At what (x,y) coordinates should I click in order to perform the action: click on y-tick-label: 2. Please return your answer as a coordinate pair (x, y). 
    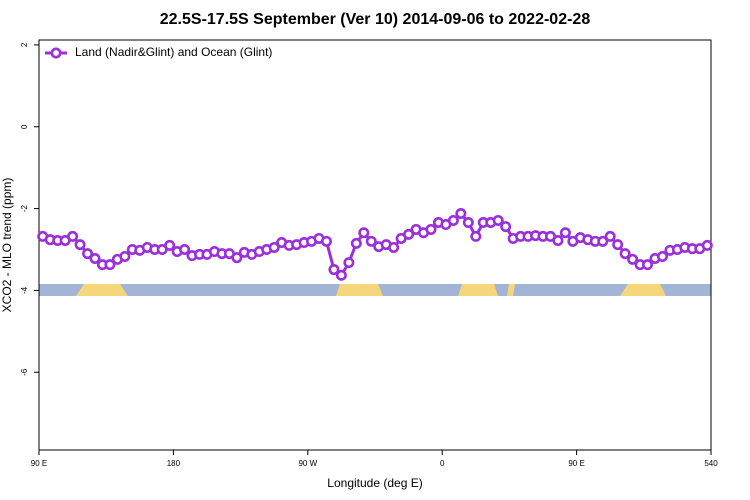
    Looking at the image, I should click on (24, 44).